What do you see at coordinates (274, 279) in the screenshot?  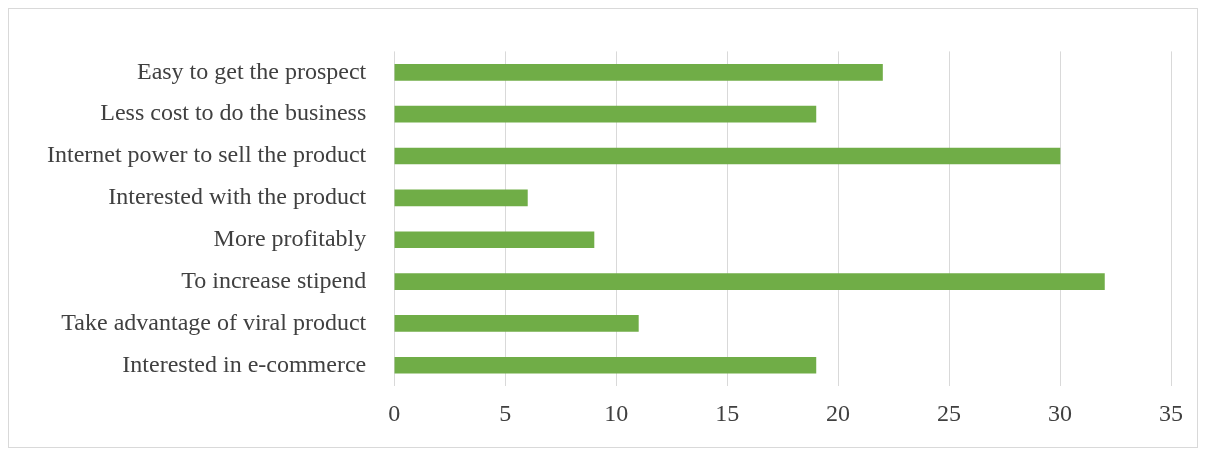 I see `y-tick-label: To increase stipend` at bounding box center [274, 279].